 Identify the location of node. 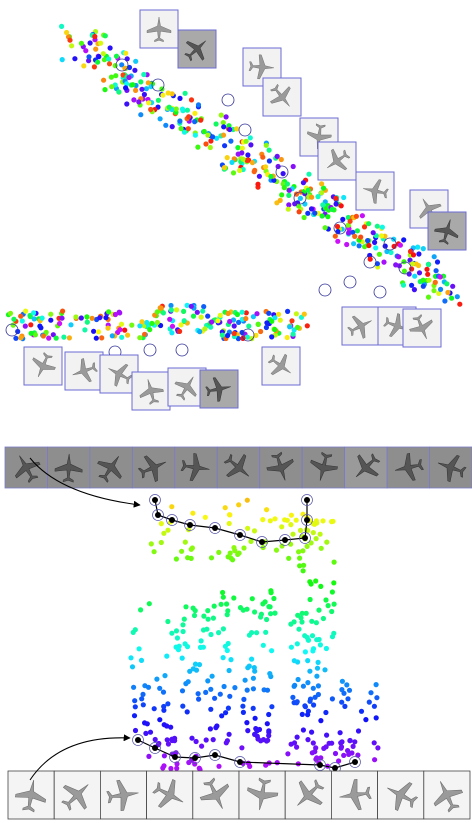
(307, 520).